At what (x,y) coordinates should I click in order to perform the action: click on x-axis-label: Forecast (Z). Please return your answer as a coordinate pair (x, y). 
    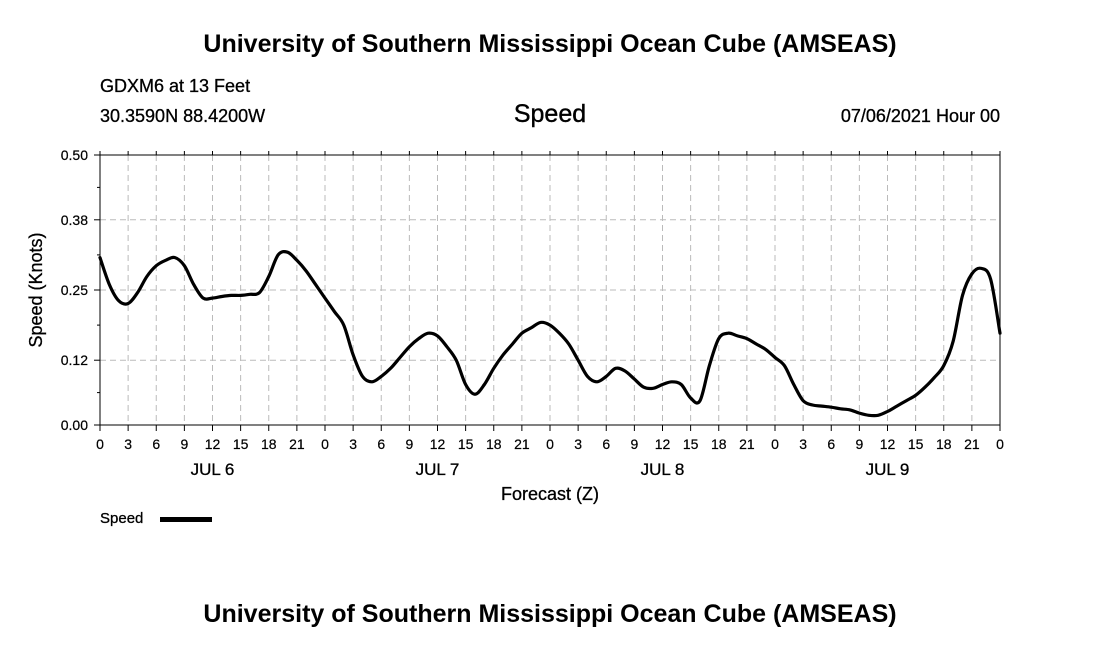
    Looking at the image, I should click on (550, 494).